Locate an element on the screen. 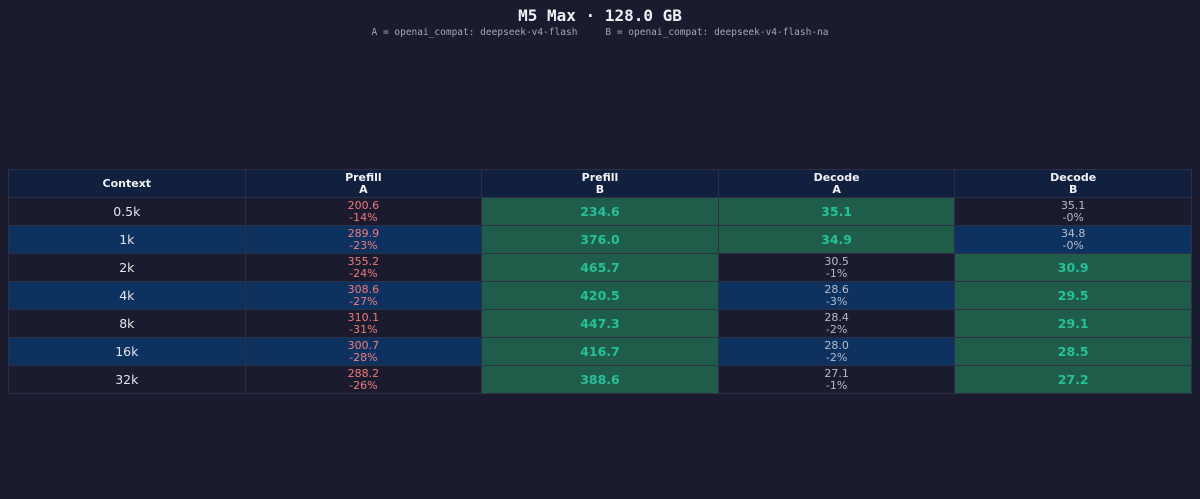  prefill-a-cell: 288.2 -26% is located at coordinates (363, 379).